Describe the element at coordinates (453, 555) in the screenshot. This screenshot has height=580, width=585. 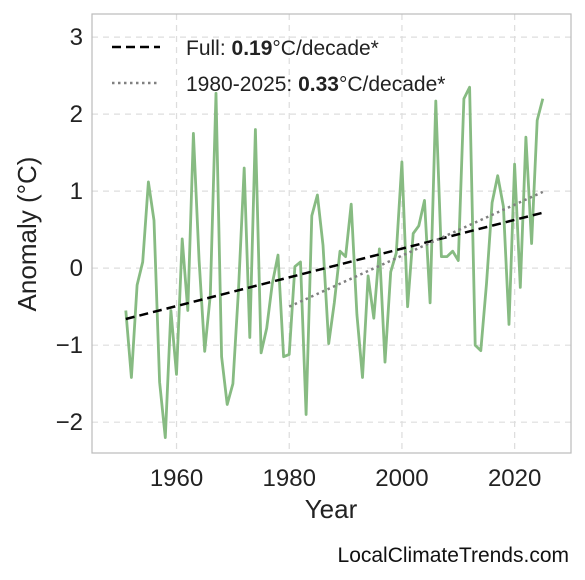
I see `watermark: LocalClimateTrends.com` at that location.